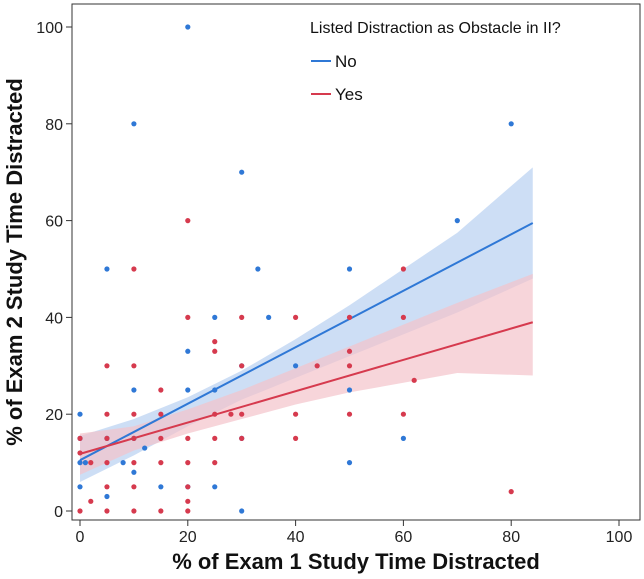  I want to click on x-tick-label-1: 20, so click(188, 537).